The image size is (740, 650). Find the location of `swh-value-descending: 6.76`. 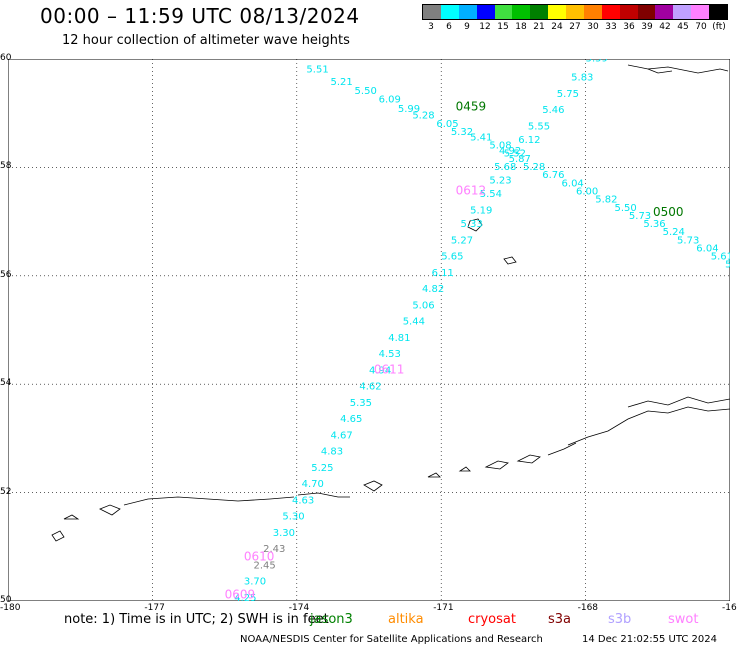

swh-value-descending: 6.76 is located at coordinates (553, 175).